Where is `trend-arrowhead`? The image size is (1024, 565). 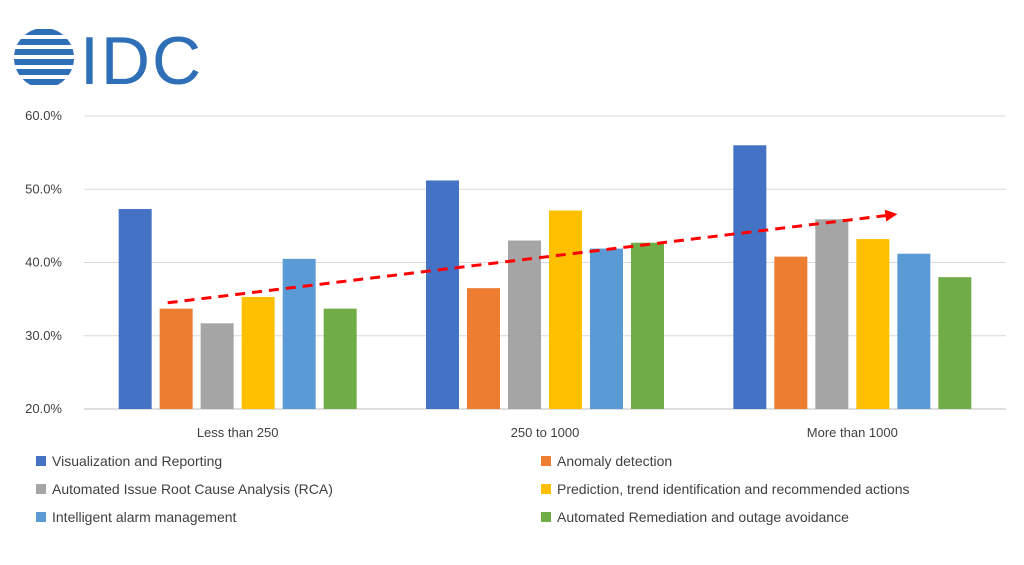
trend-arrowhead is located at coordinates (891, 215).